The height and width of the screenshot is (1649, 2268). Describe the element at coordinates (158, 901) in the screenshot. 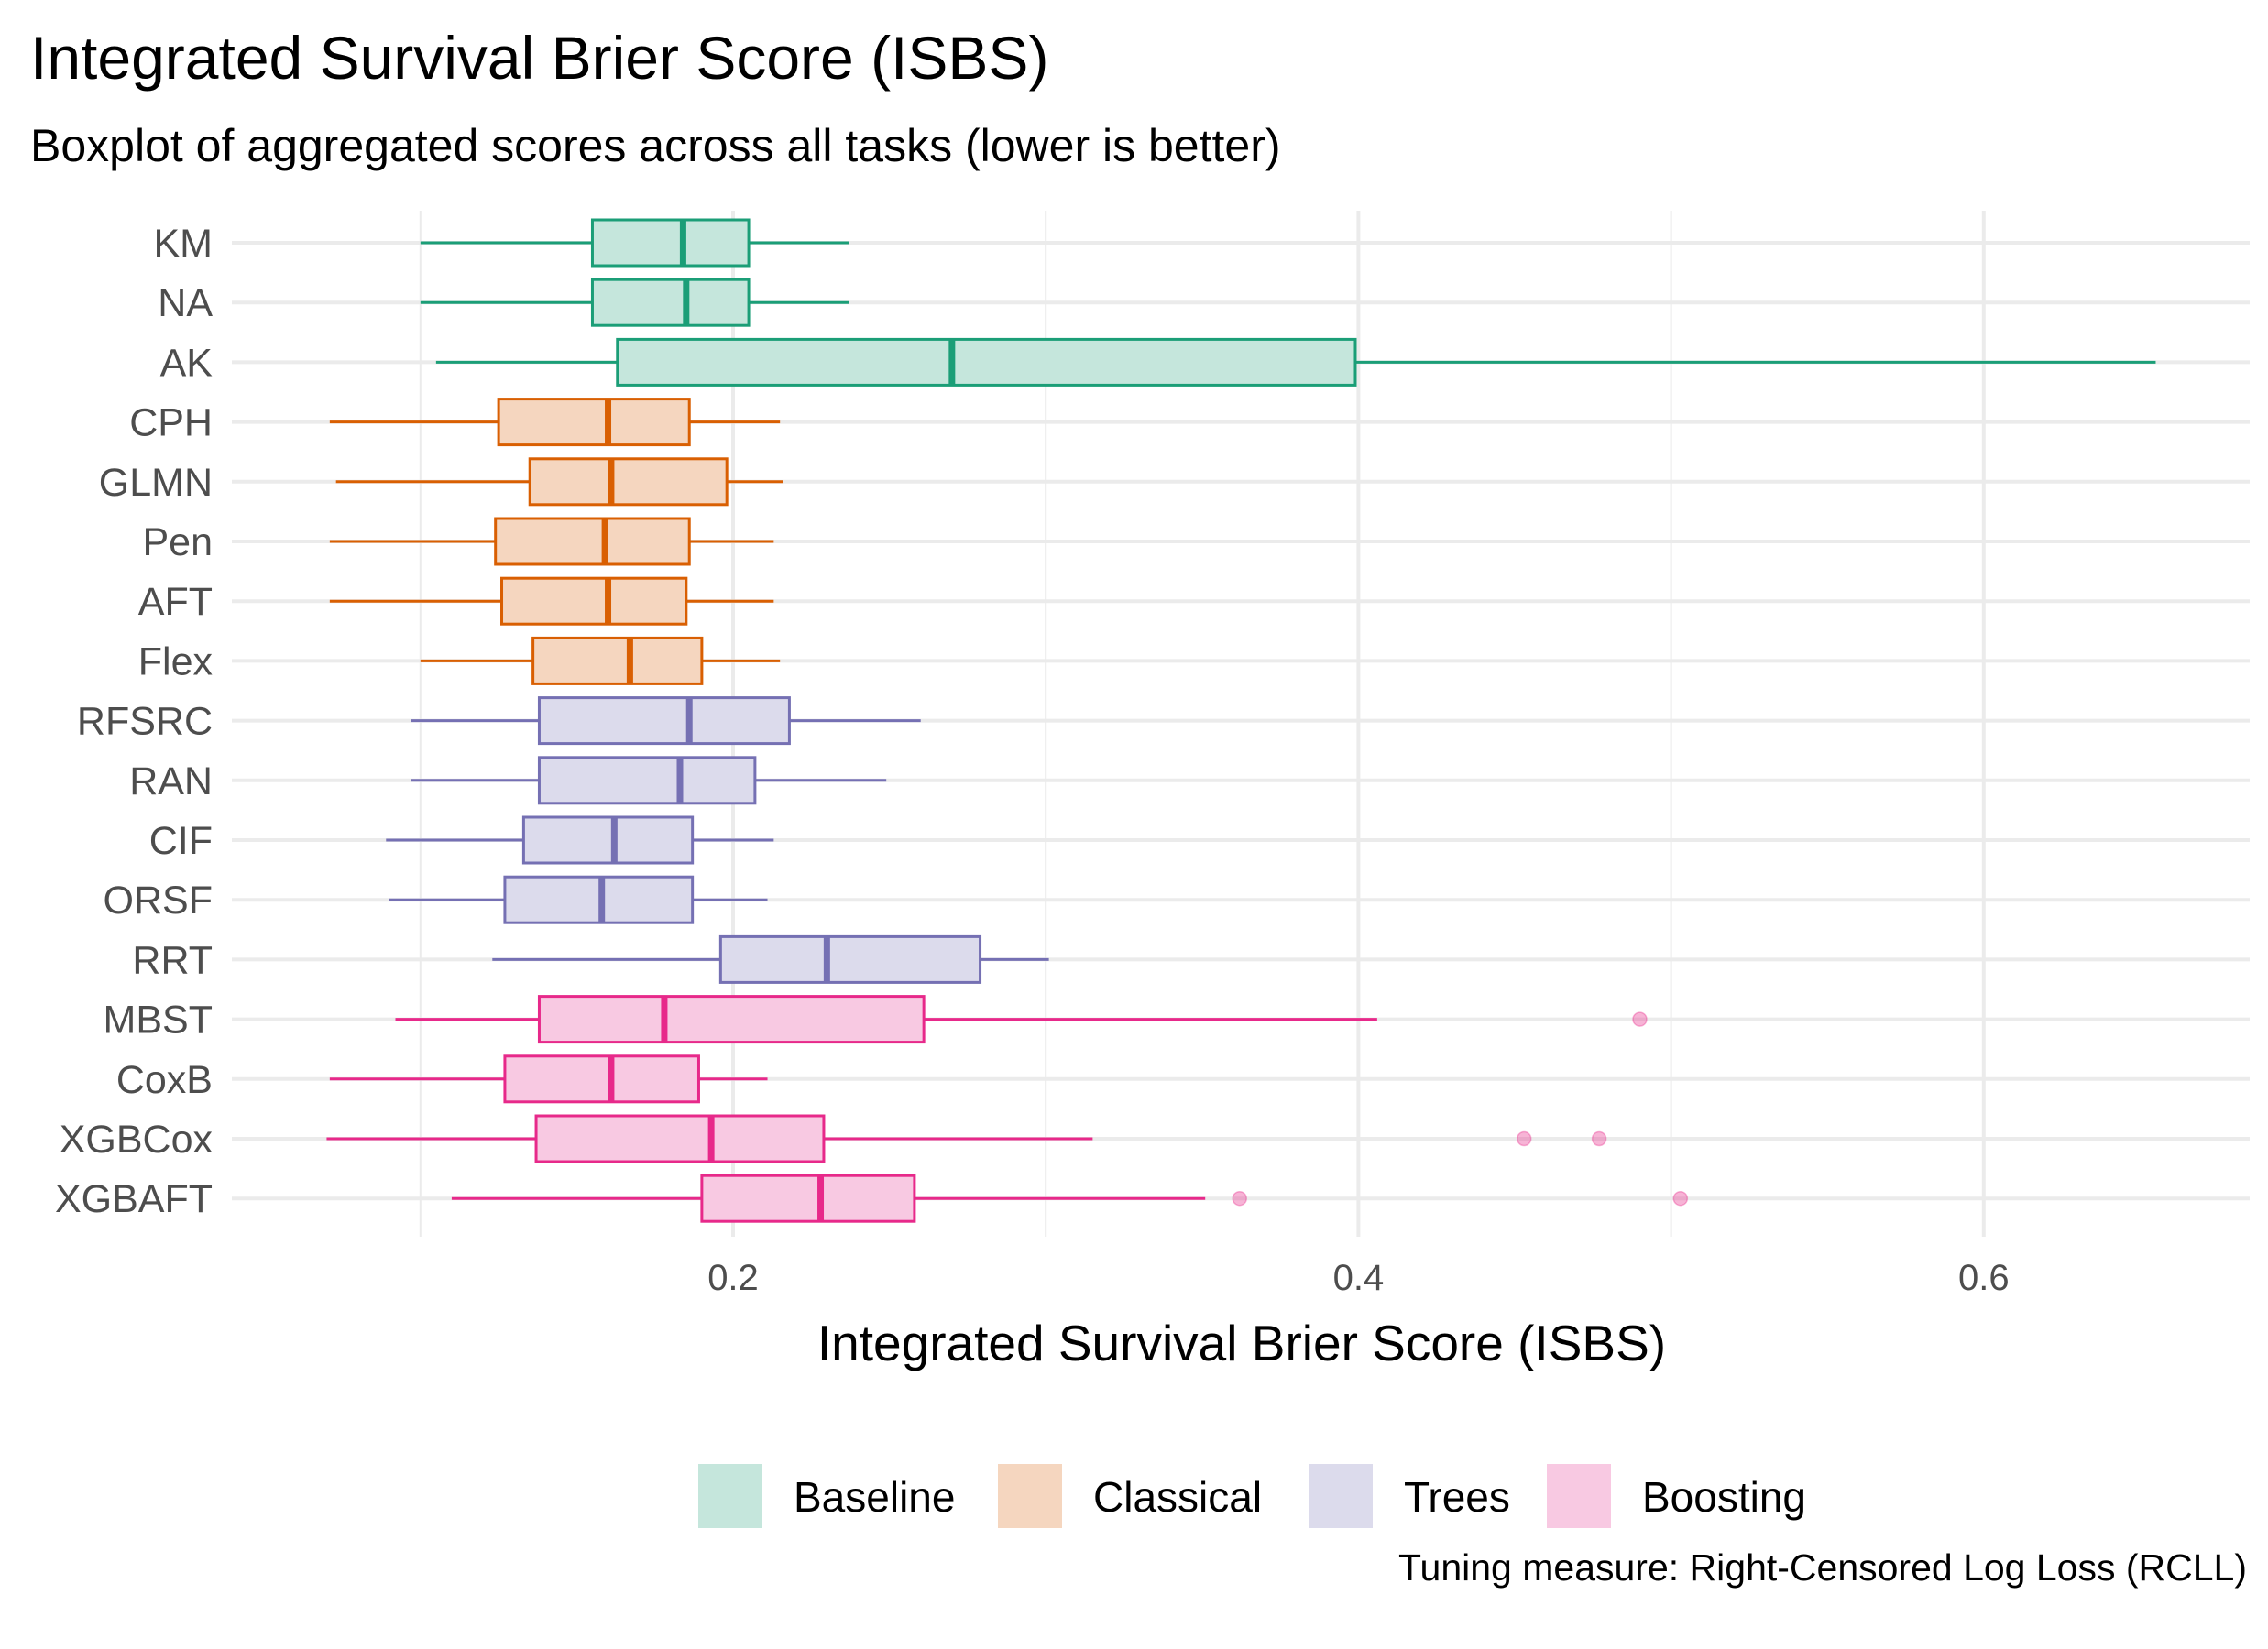

I see `y-tick-label: ORSF` at that location.